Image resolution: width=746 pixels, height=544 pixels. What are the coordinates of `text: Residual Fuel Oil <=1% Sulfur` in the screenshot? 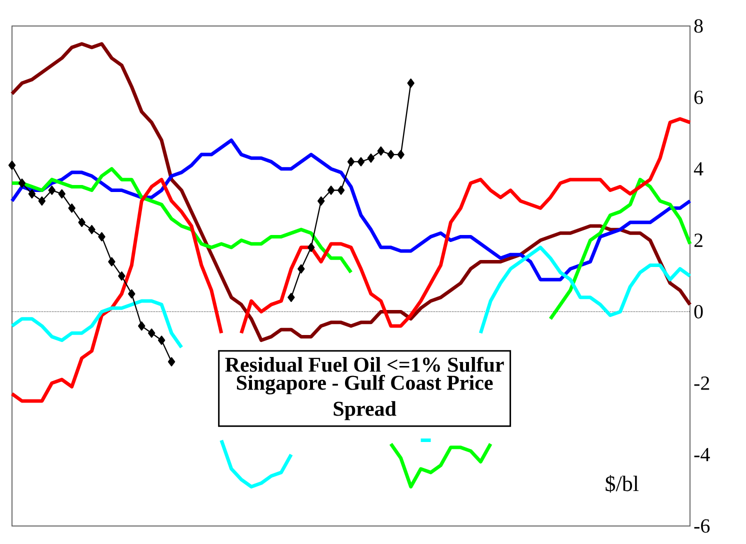 It's located at (364, 364).